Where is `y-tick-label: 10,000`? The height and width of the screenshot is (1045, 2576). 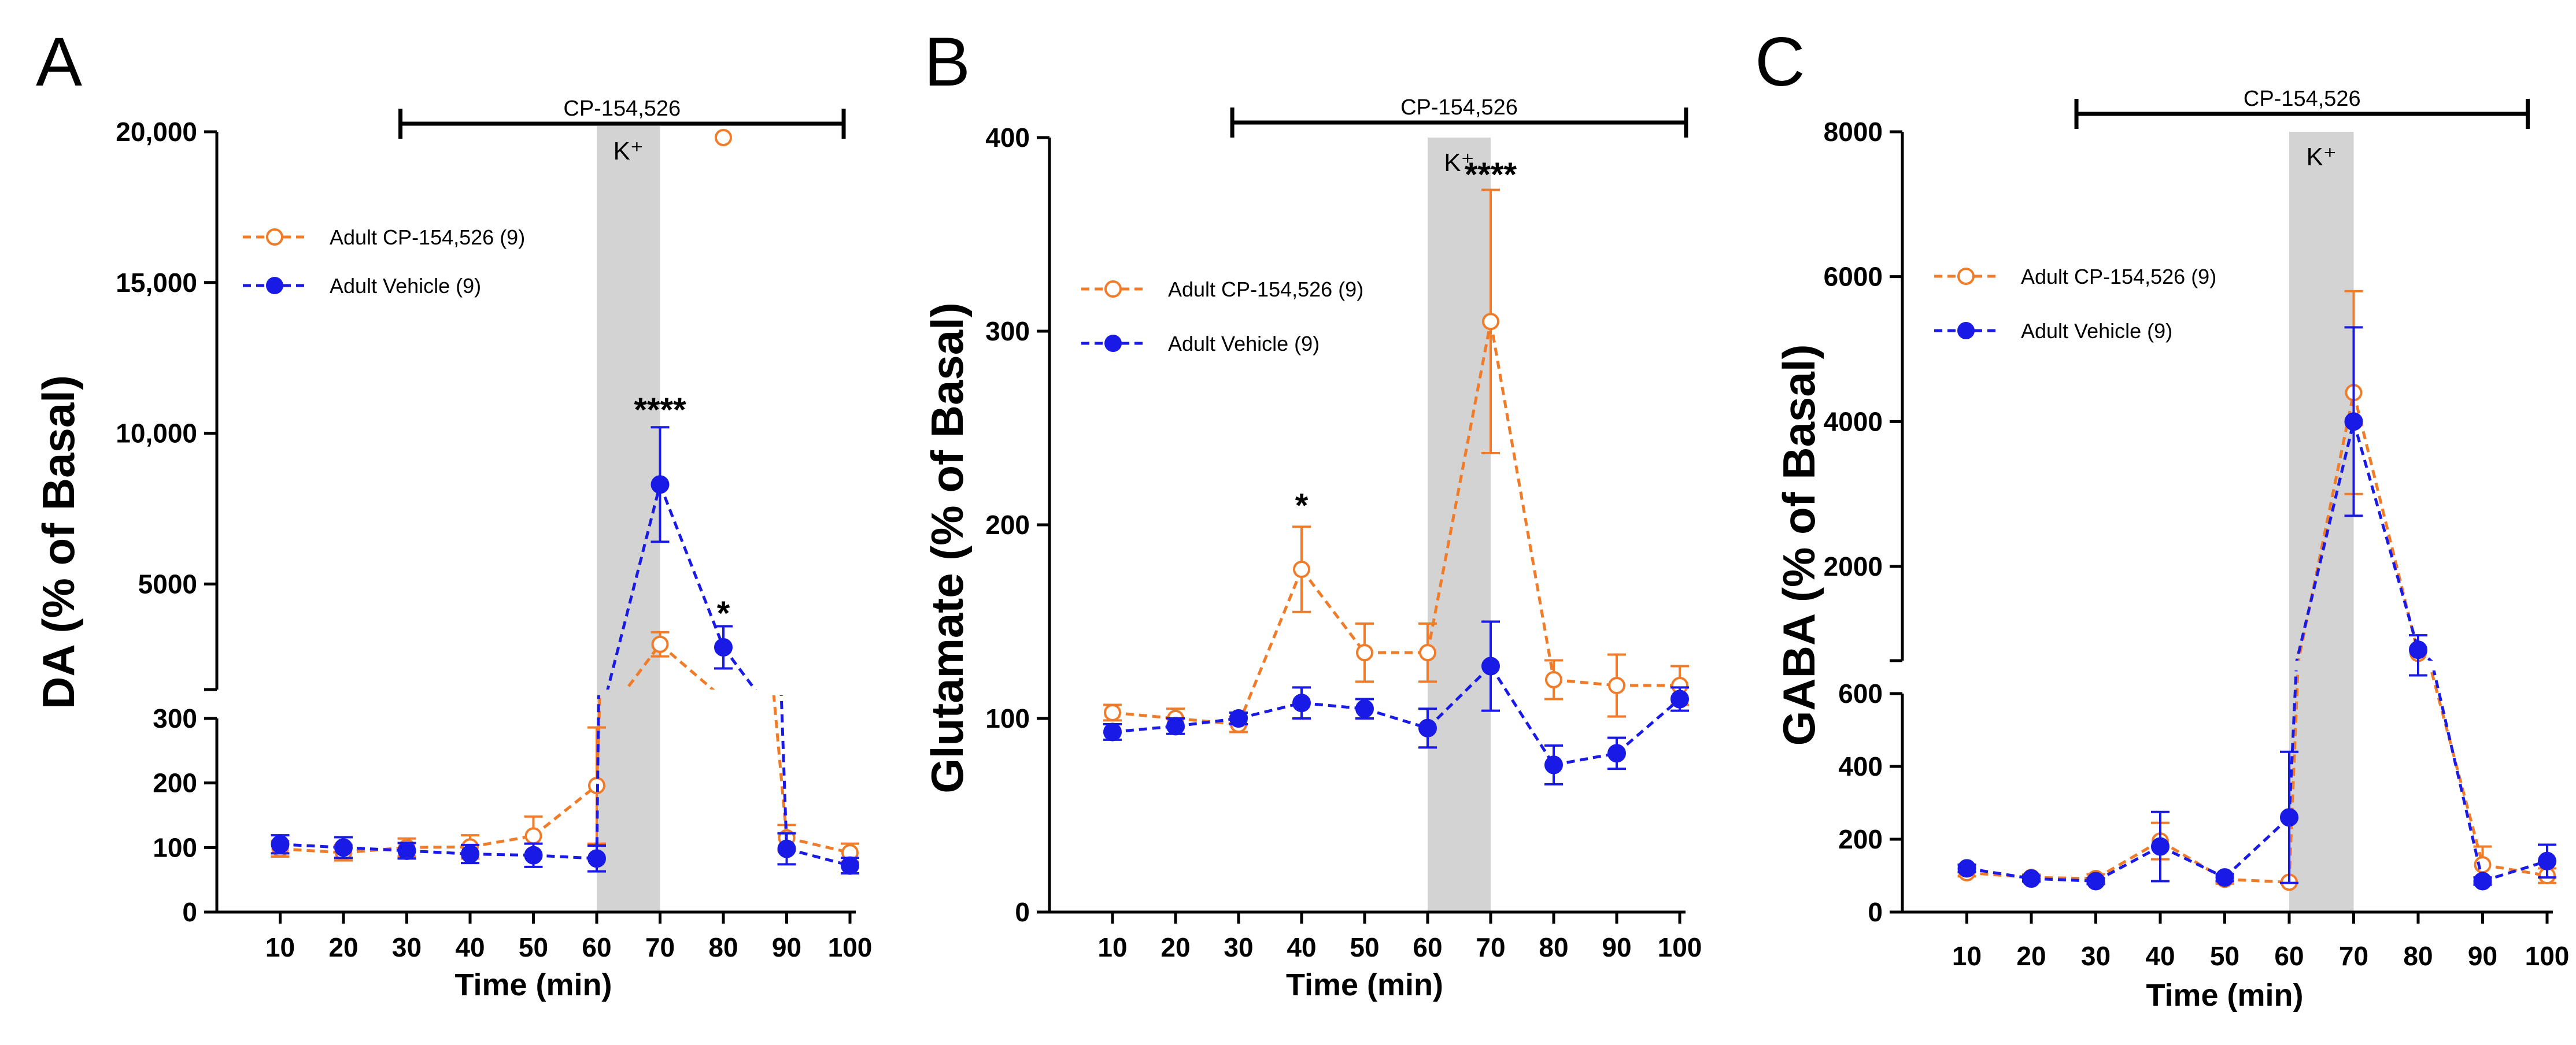
y-tick-label: 10,000 is located at coordinates (157, 433).